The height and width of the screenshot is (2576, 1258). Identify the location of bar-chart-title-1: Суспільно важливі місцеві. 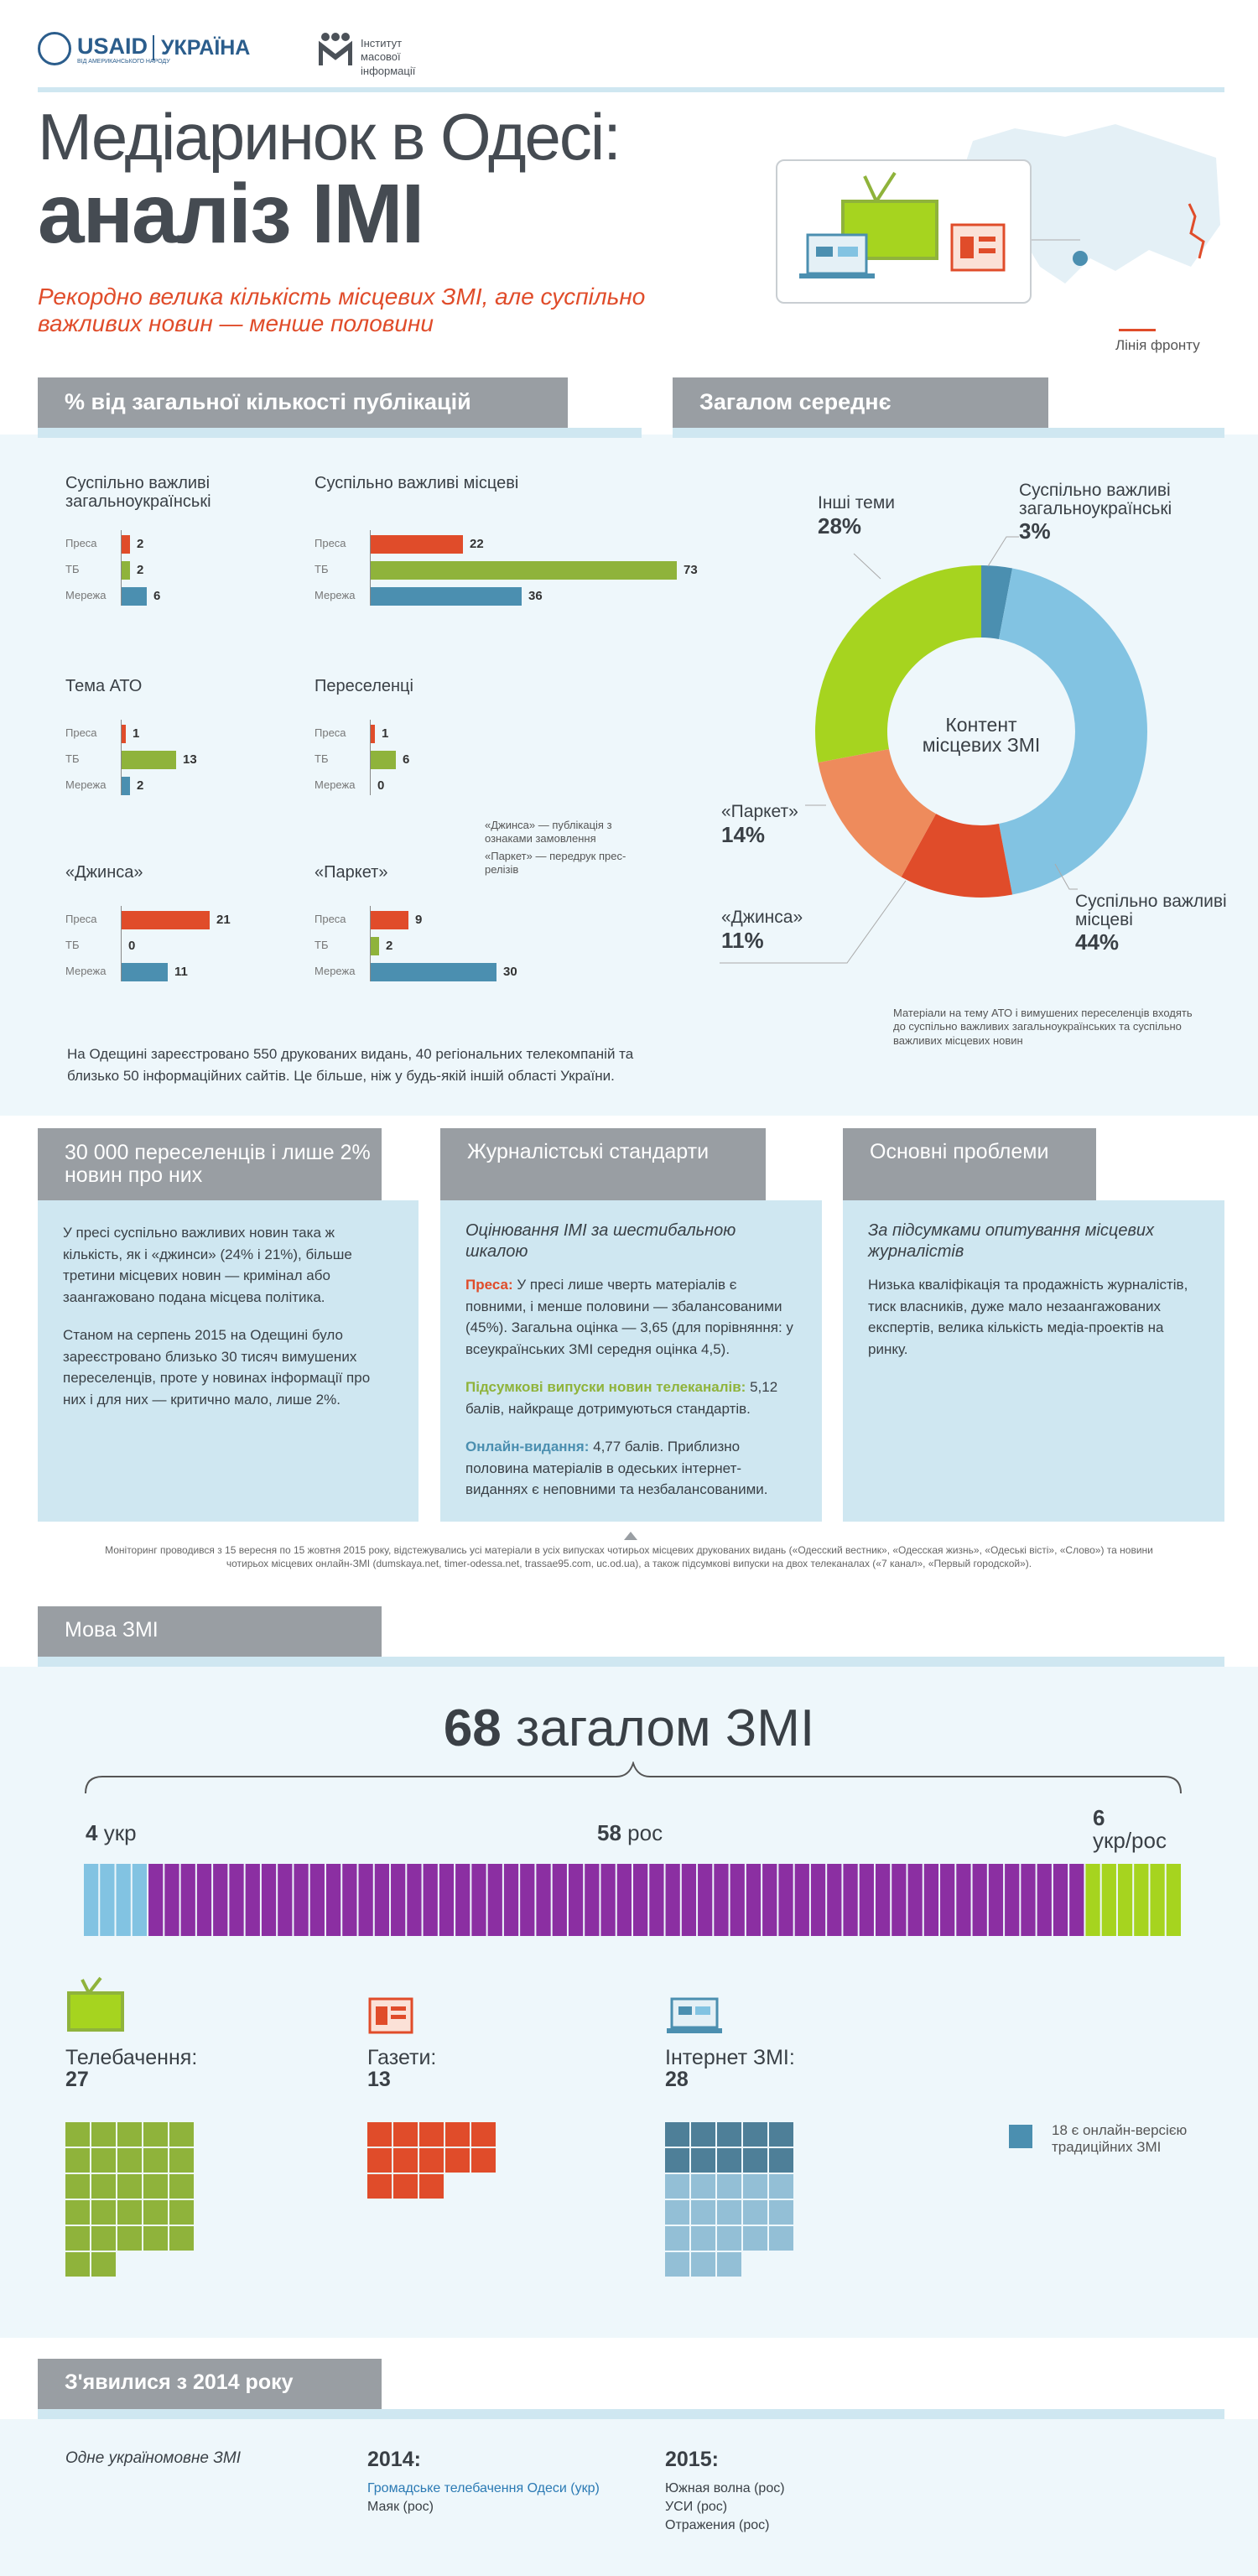
(417, 483).